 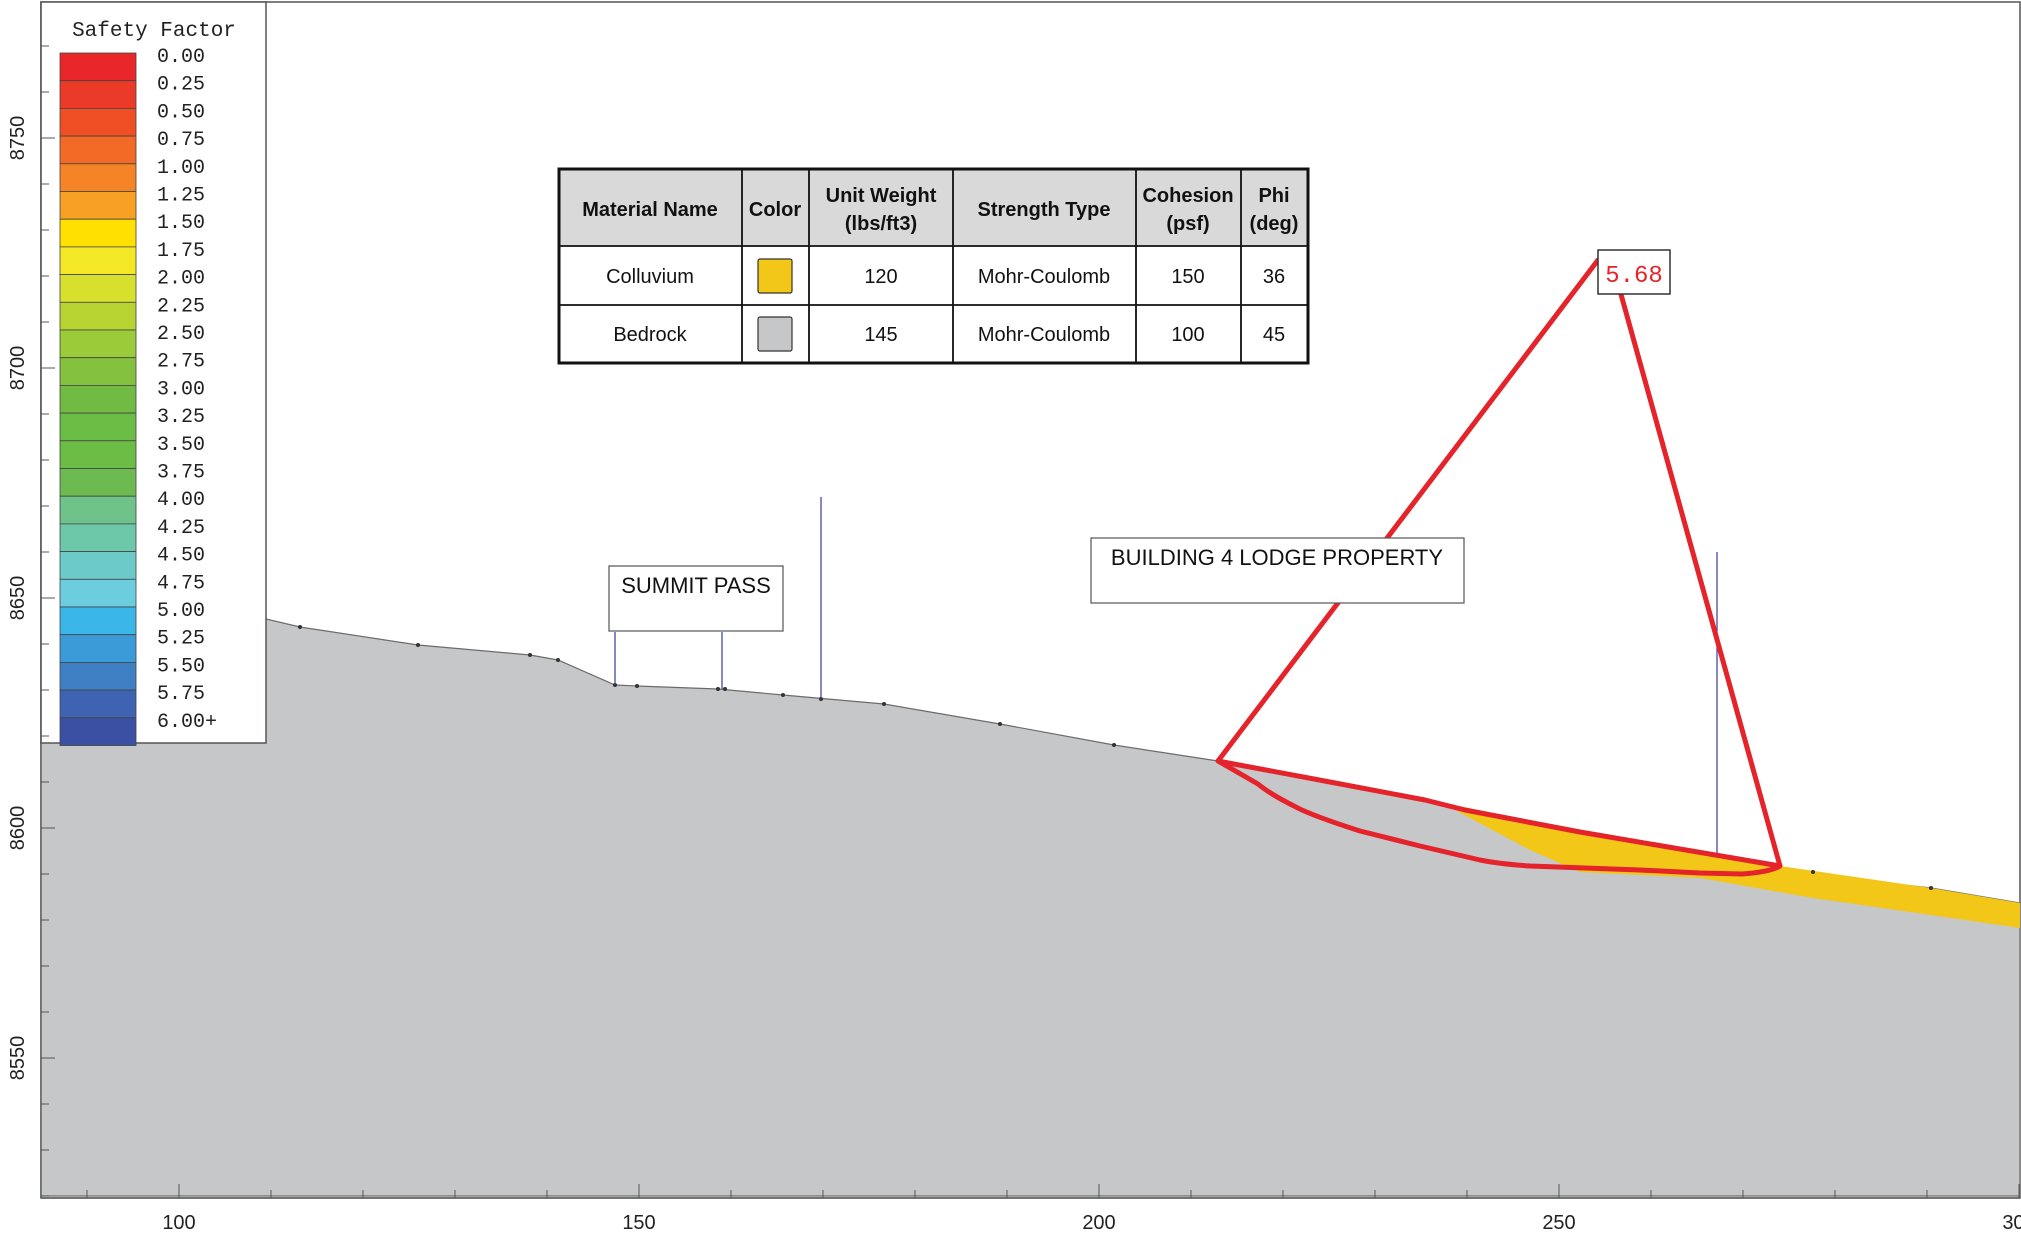 What do you see at coordinates (650, 210) in the screenshot?
I see `table-header-material-name: Material Name` at bounding box center [650, 210].